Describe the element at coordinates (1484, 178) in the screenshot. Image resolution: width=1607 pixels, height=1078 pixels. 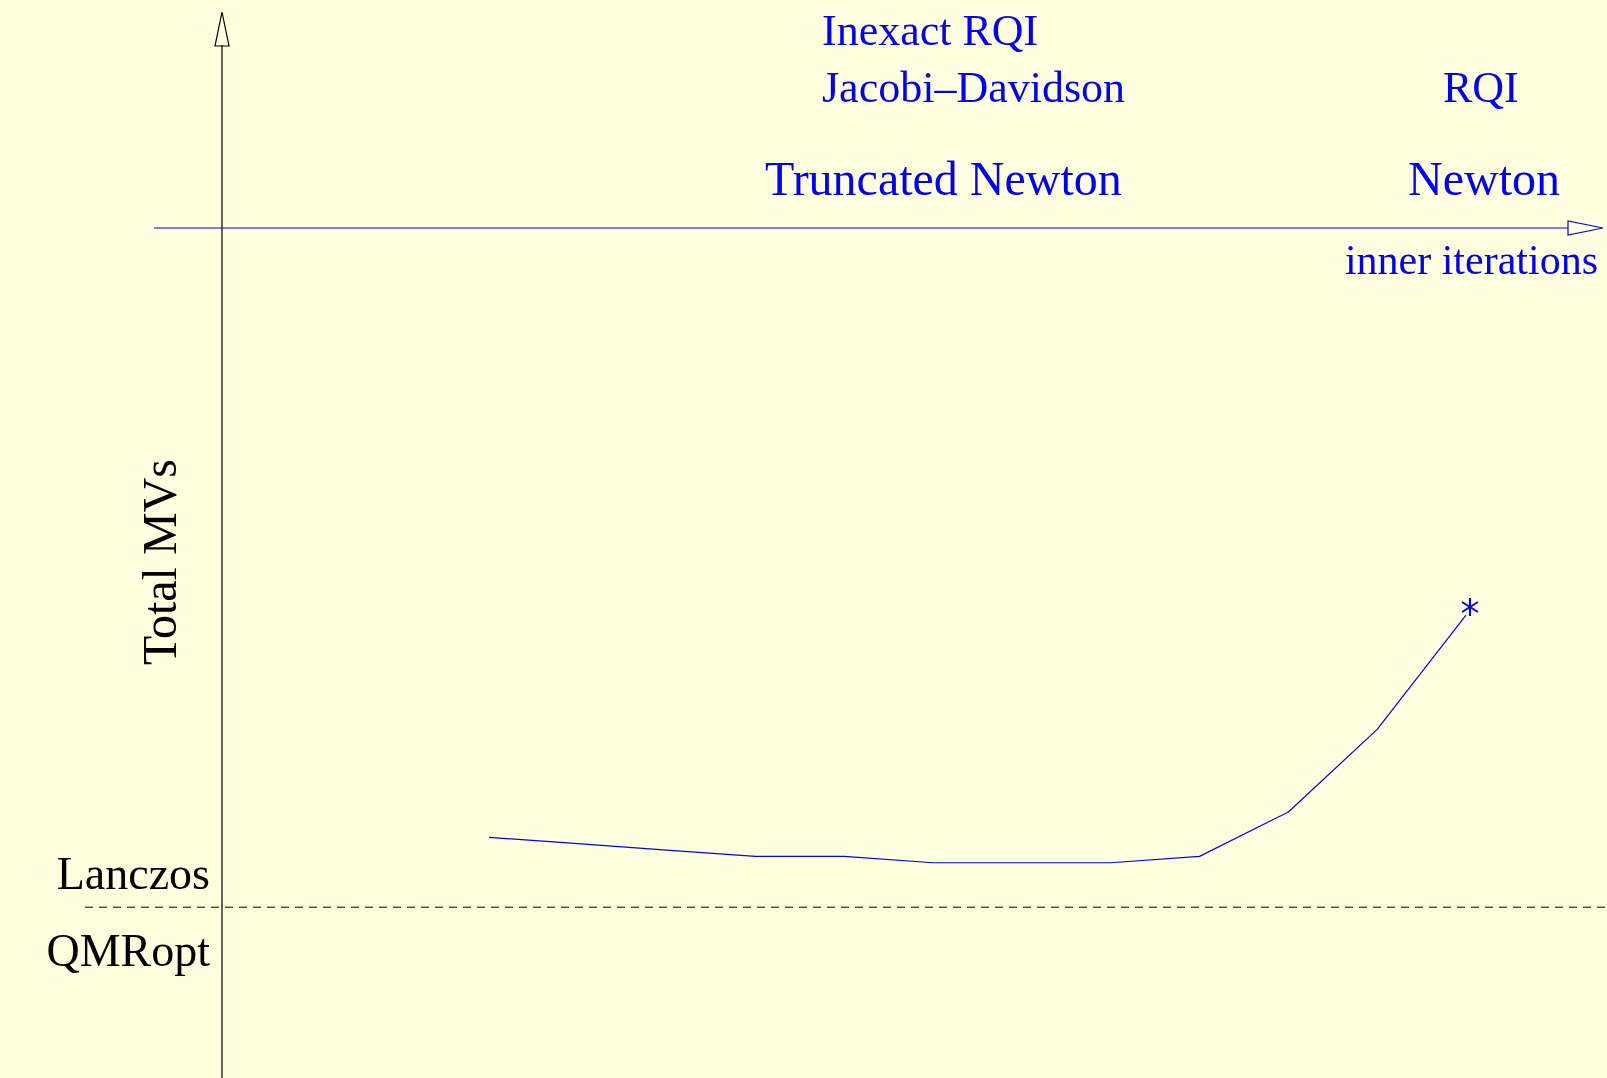
I see `text: Newton` at that location.